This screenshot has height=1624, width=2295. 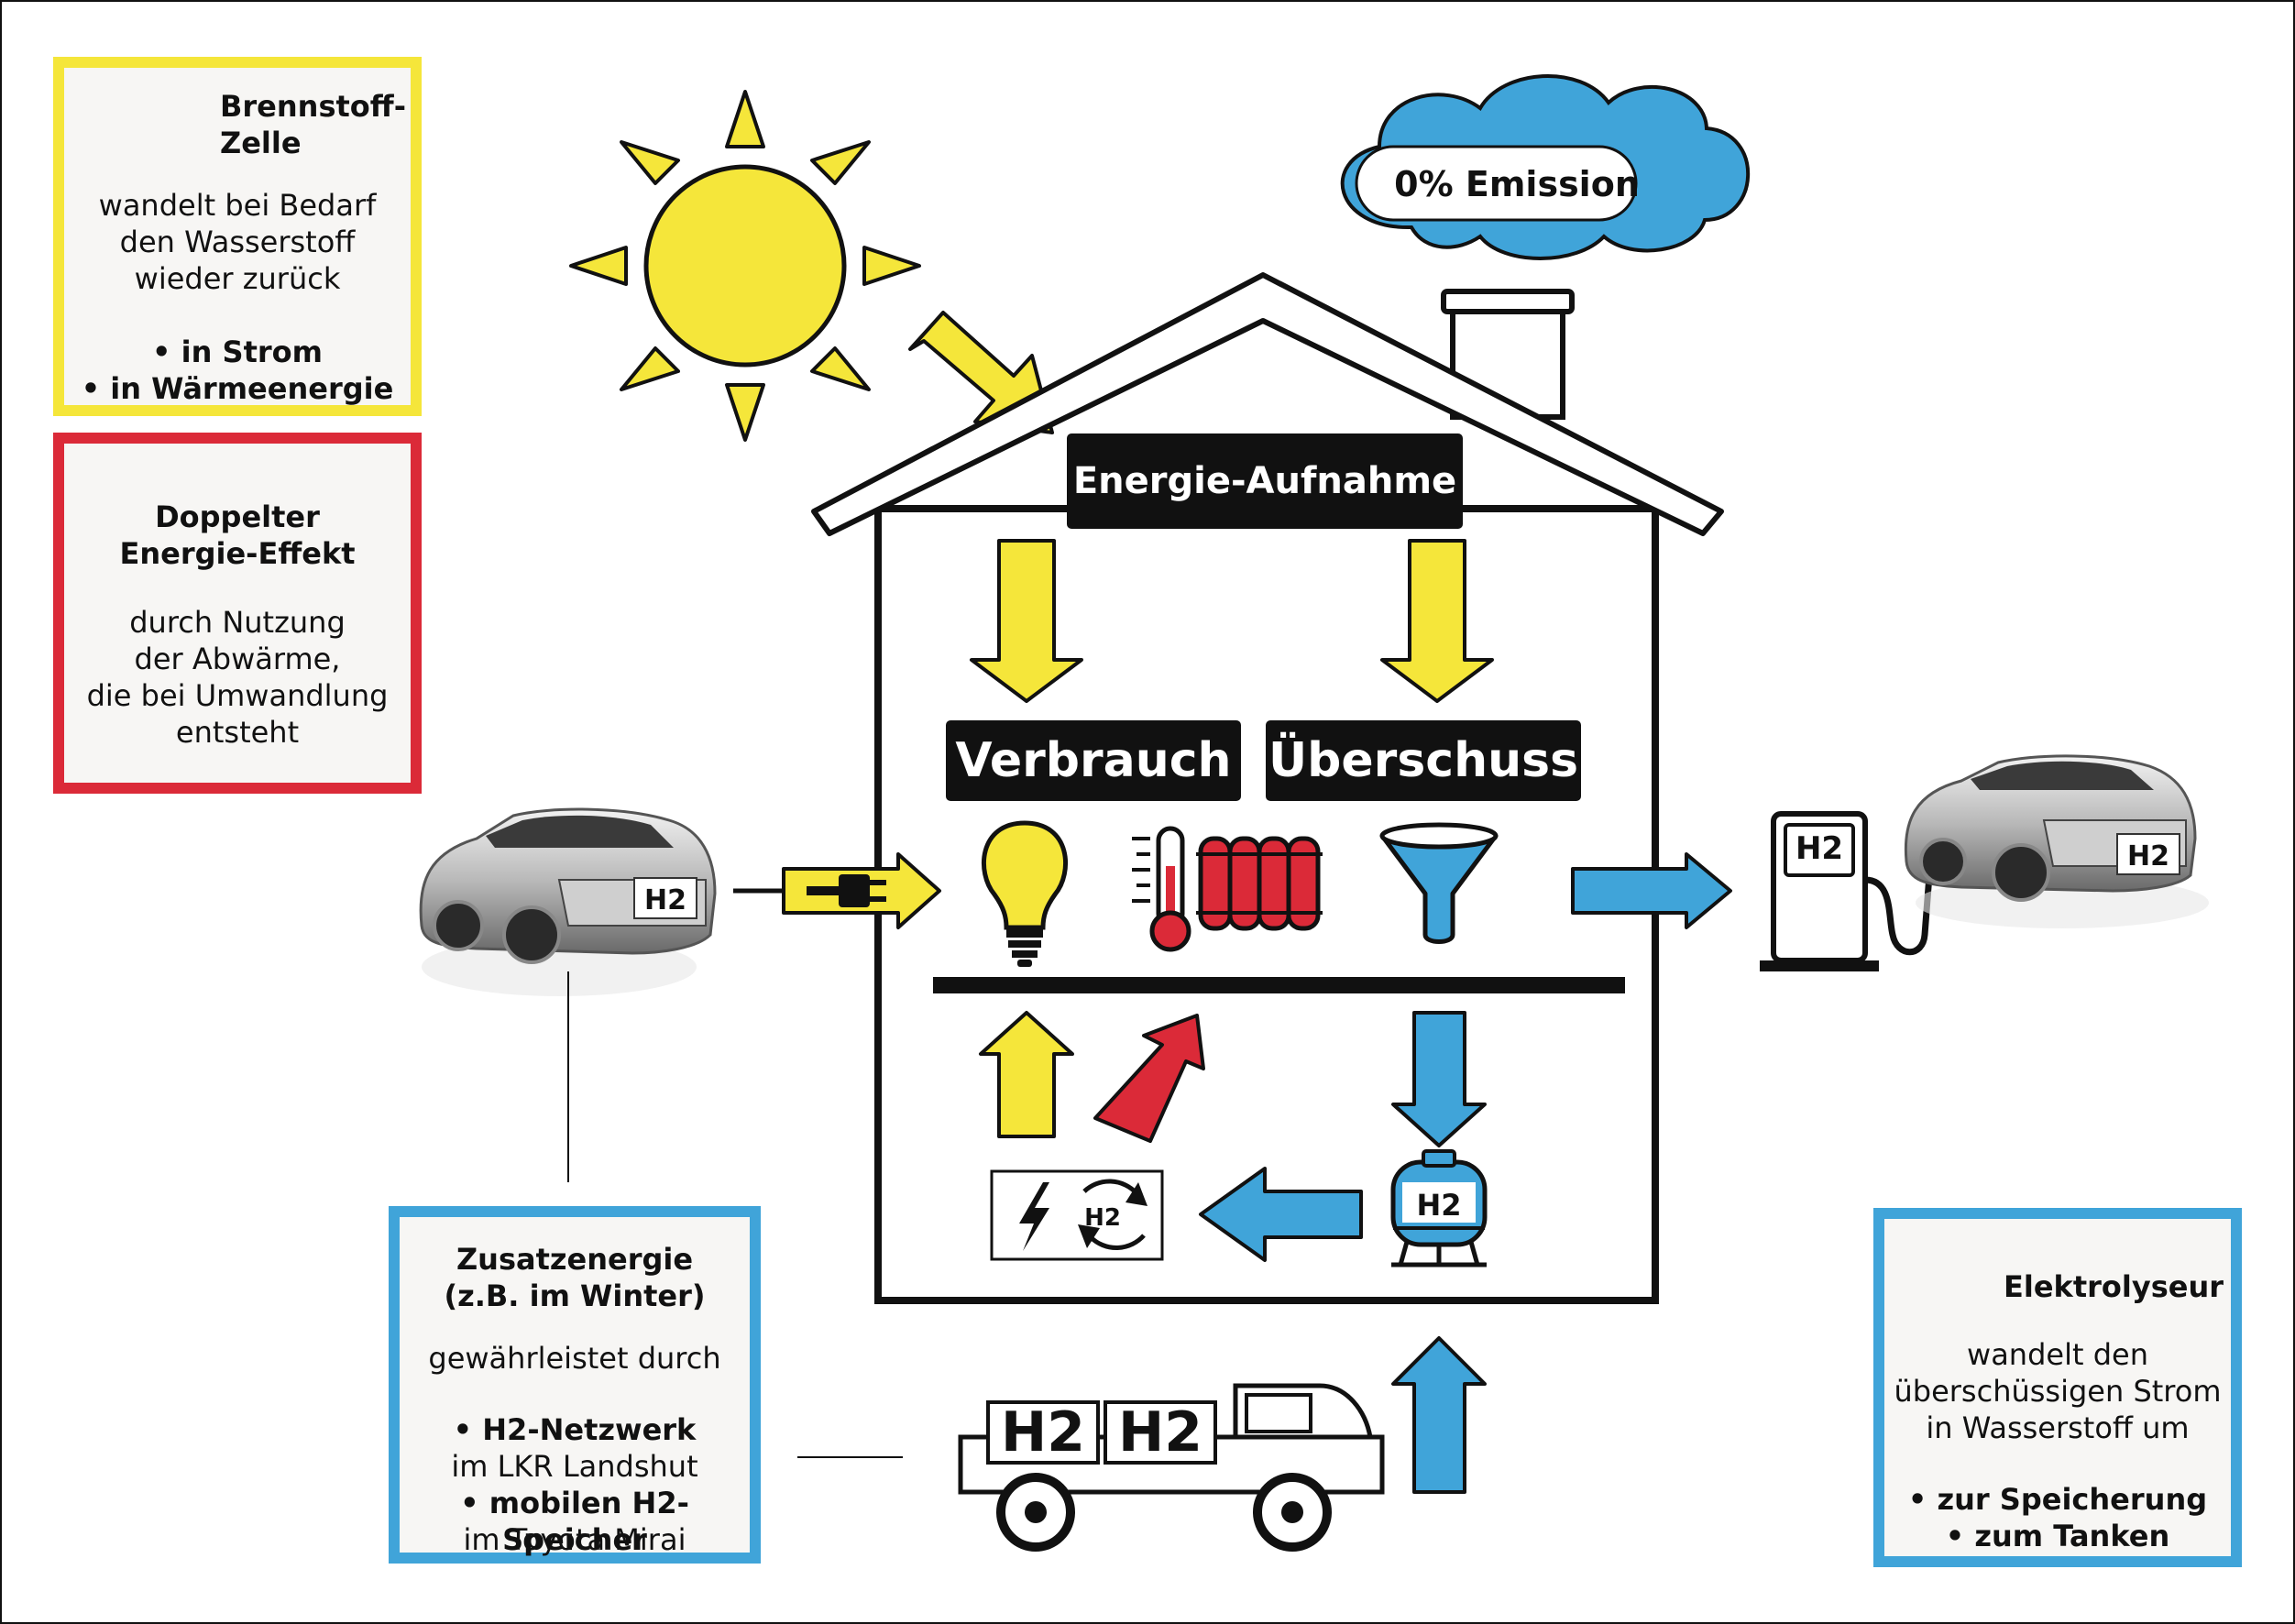 I want to click on fuel-cell-bullet-heat: • in Wärmeenergie, so click(x=238, y=388).